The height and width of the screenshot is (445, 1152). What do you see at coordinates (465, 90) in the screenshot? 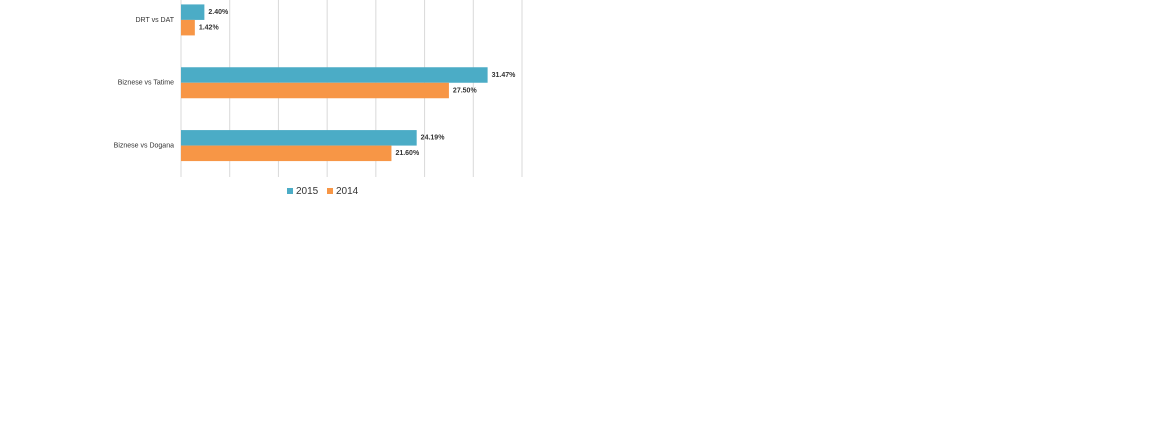
I see `value-label: 27.50%` at bounding box center [465, 90].